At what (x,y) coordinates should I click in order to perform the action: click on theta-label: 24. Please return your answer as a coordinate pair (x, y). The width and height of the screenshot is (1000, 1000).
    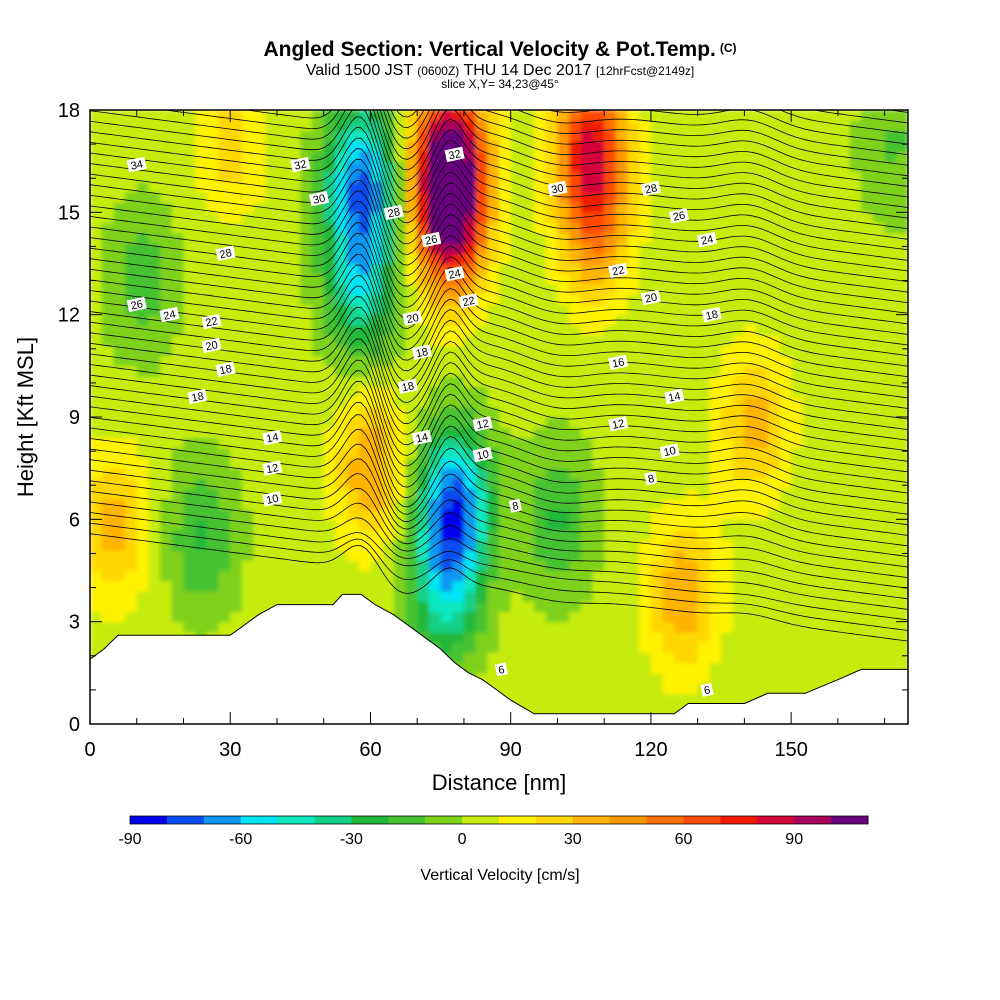
    Looking at the image, I should click on (455, 275).